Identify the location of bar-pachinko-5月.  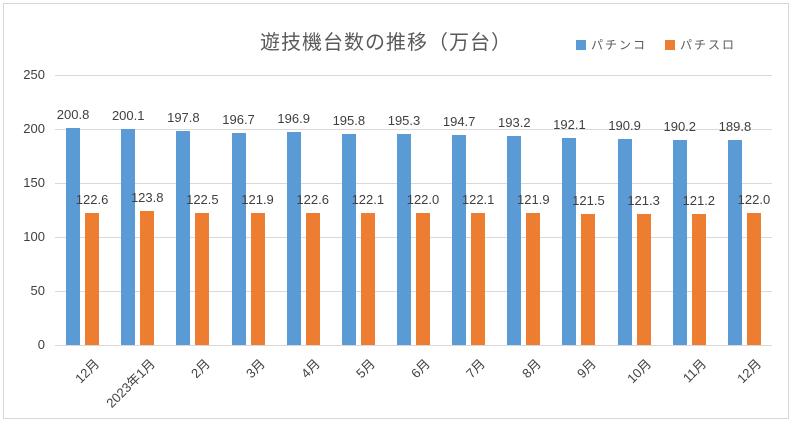
(348, 239).